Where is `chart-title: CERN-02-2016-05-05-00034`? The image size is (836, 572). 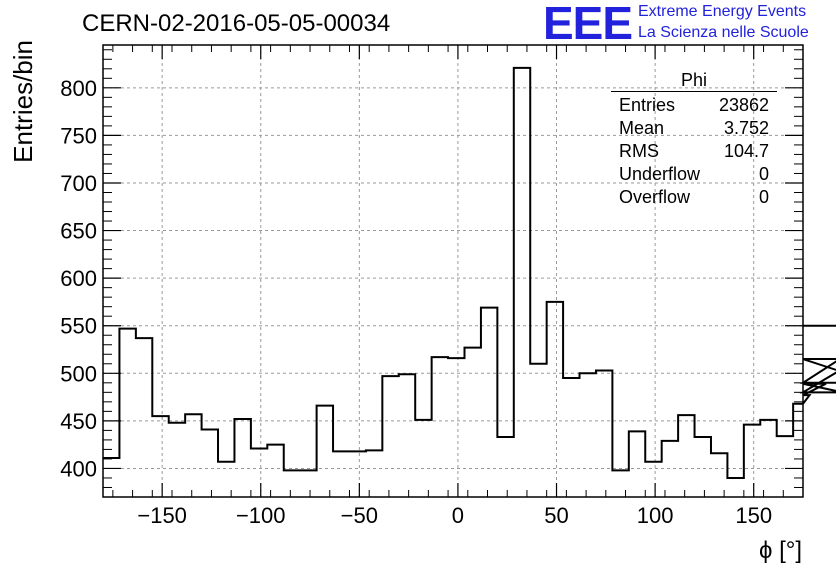
chart-title: CERN-02-2016-05-05-00034 is located at coordinates (236, 23).